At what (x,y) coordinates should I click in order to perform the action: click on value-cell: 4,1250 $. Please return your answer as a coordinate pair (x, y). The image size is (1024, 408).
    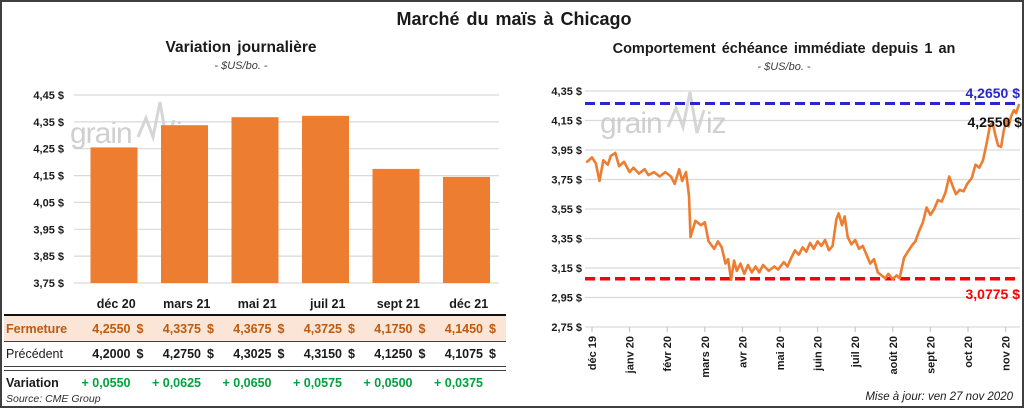
    Looking at the image, I should click on (398, 354).